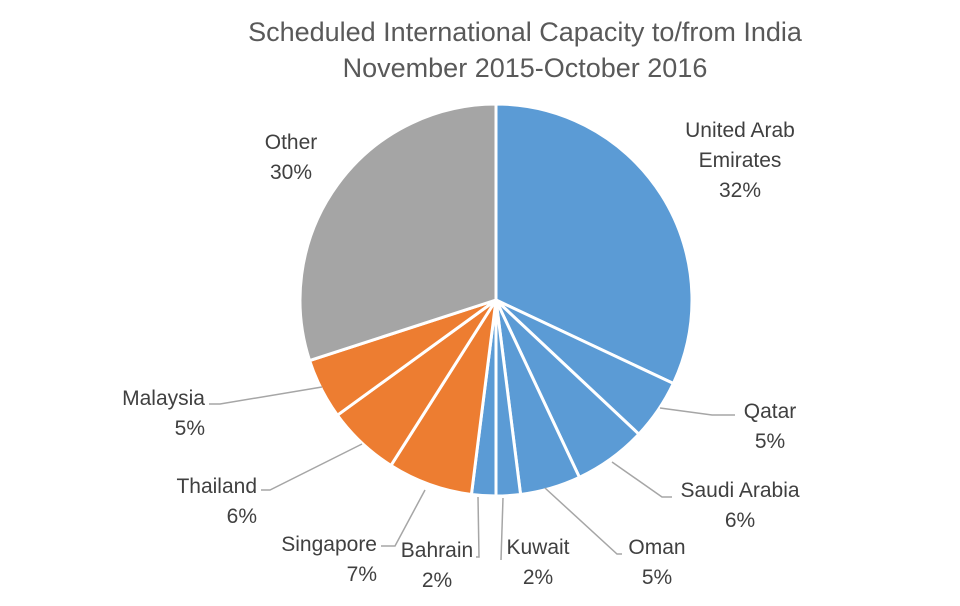 The image size is (960, 606). Describe the element at coordinates (656, 547) in the screenshot. I see `slice-name-label: Oman` at that location.